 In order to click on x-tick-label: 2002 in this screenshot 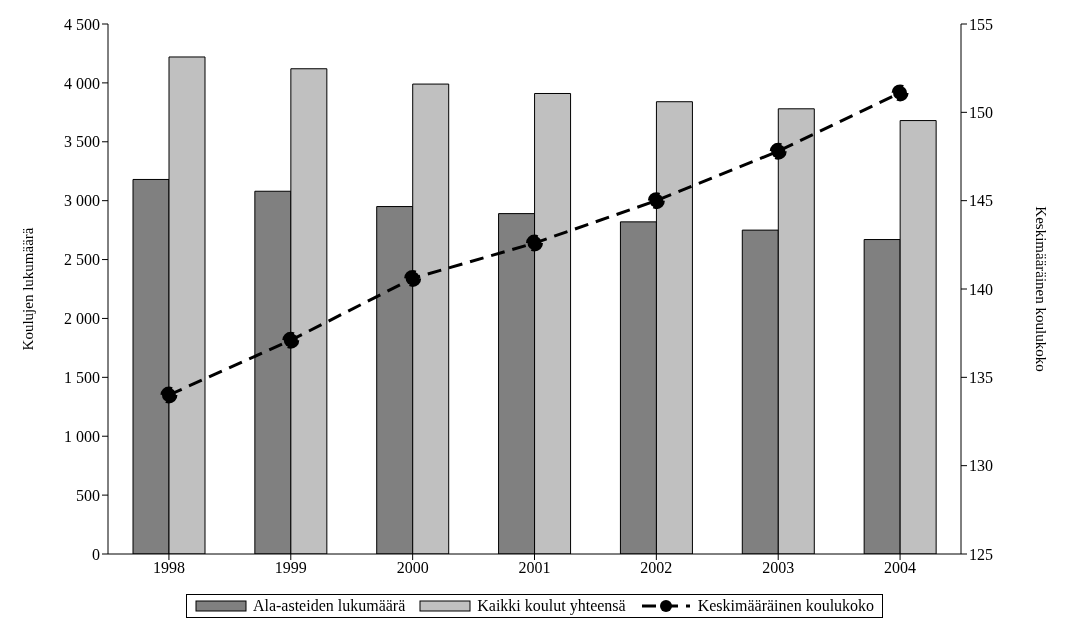, I will do `click(656, 568)`.